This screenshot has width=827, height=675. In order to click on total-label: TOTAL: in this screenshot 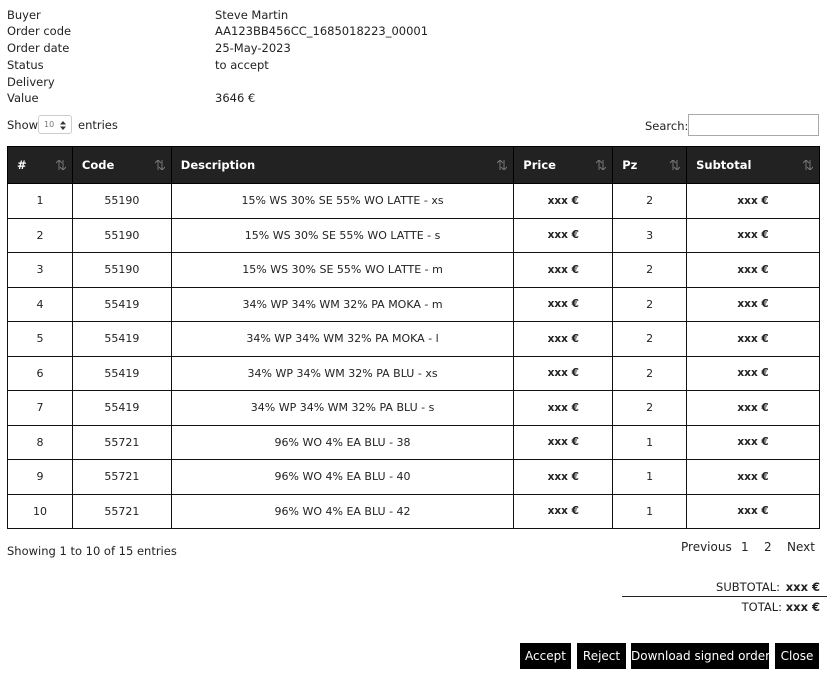, I will do `click(761, 607)`.